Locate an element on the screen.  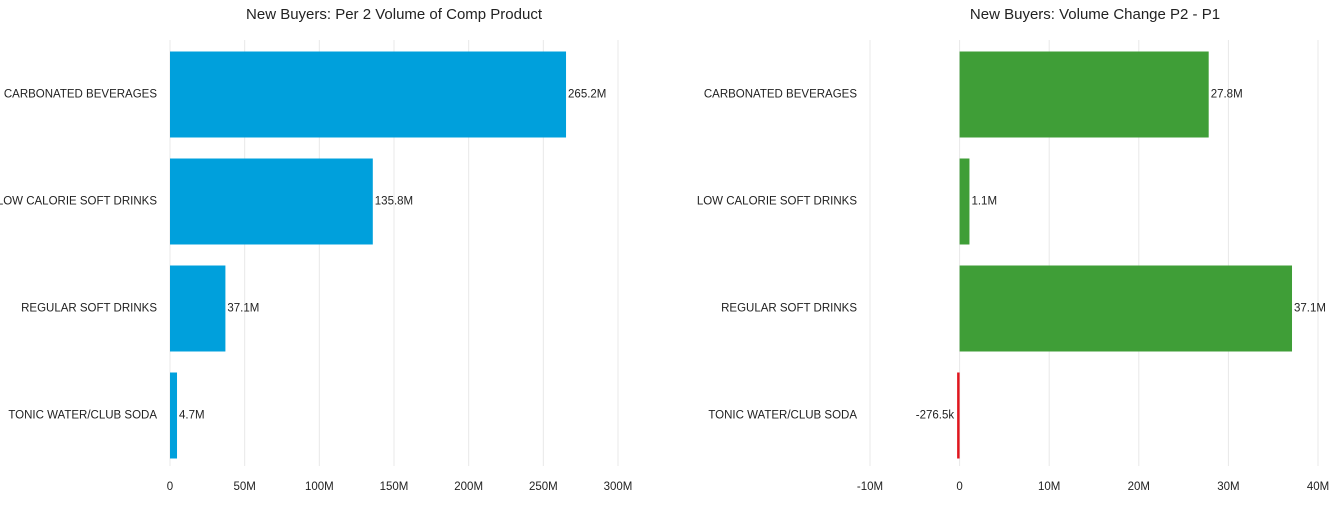
chart1-data-label: 37.1M is located at coordinates (243, 309).